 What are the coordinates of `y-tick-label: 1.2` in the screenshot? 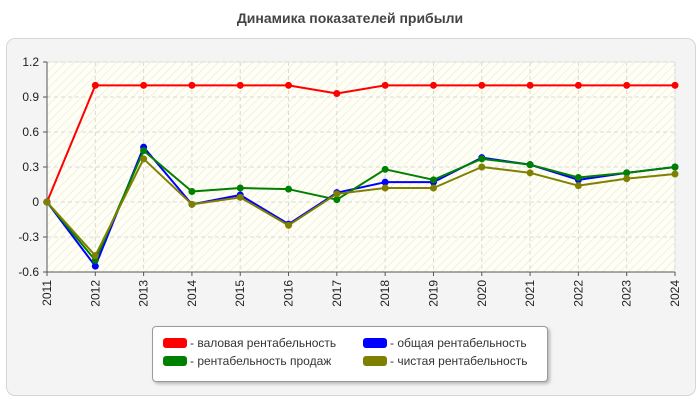 It's located at (30, 62).